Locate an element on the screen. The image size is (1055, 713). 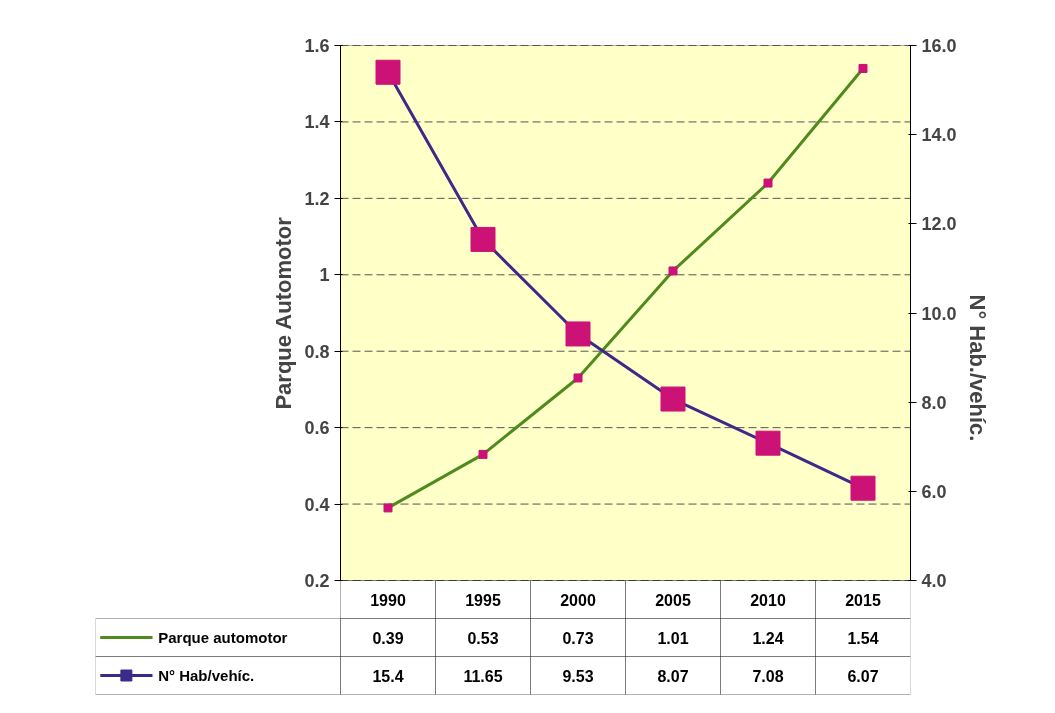
data-label: 0.39 is located at coordinates (388, 638).